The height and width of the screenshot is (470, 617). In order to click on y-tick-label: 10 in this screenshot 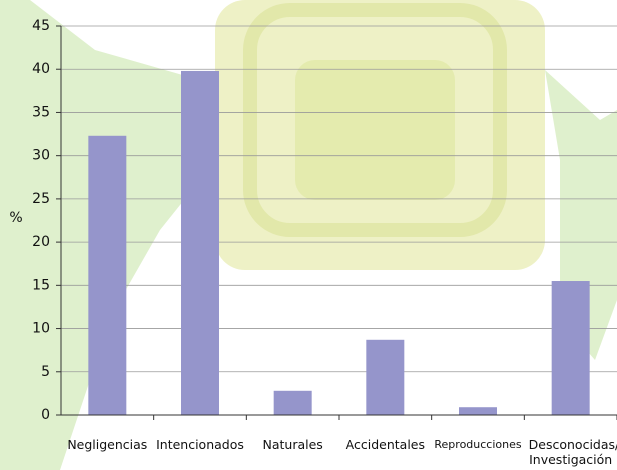, I will do `click(41, 329)`.